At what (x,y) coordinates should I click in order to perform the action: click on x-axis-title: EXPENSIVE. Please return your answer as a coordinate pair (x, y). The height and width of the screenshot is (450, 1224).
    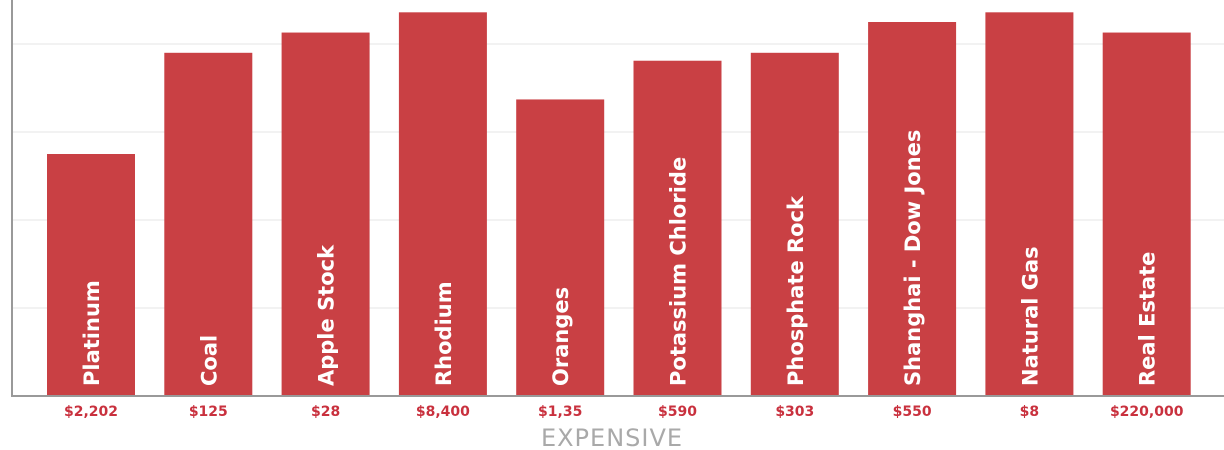
    Looking at the image, I should click on (612, 437).